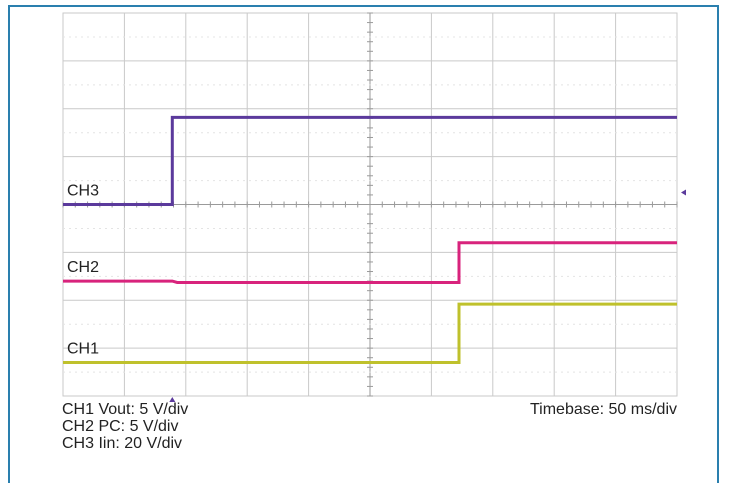  What do you see at coordinates (370, 262) in the screenshot?
I see `trace-ch2` at bounding box center [370, 262].